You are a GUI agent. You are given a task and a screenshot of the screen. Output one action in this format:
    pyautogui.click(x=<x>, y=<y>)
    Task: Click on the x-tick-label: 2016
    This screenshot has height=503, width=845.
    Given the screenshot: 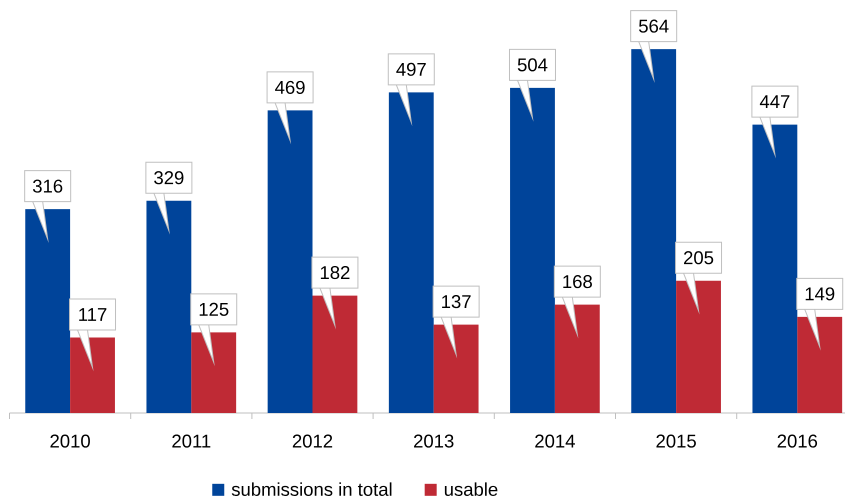 What is the action you would take?
    pyautogui.click(x=798, y=441)
    